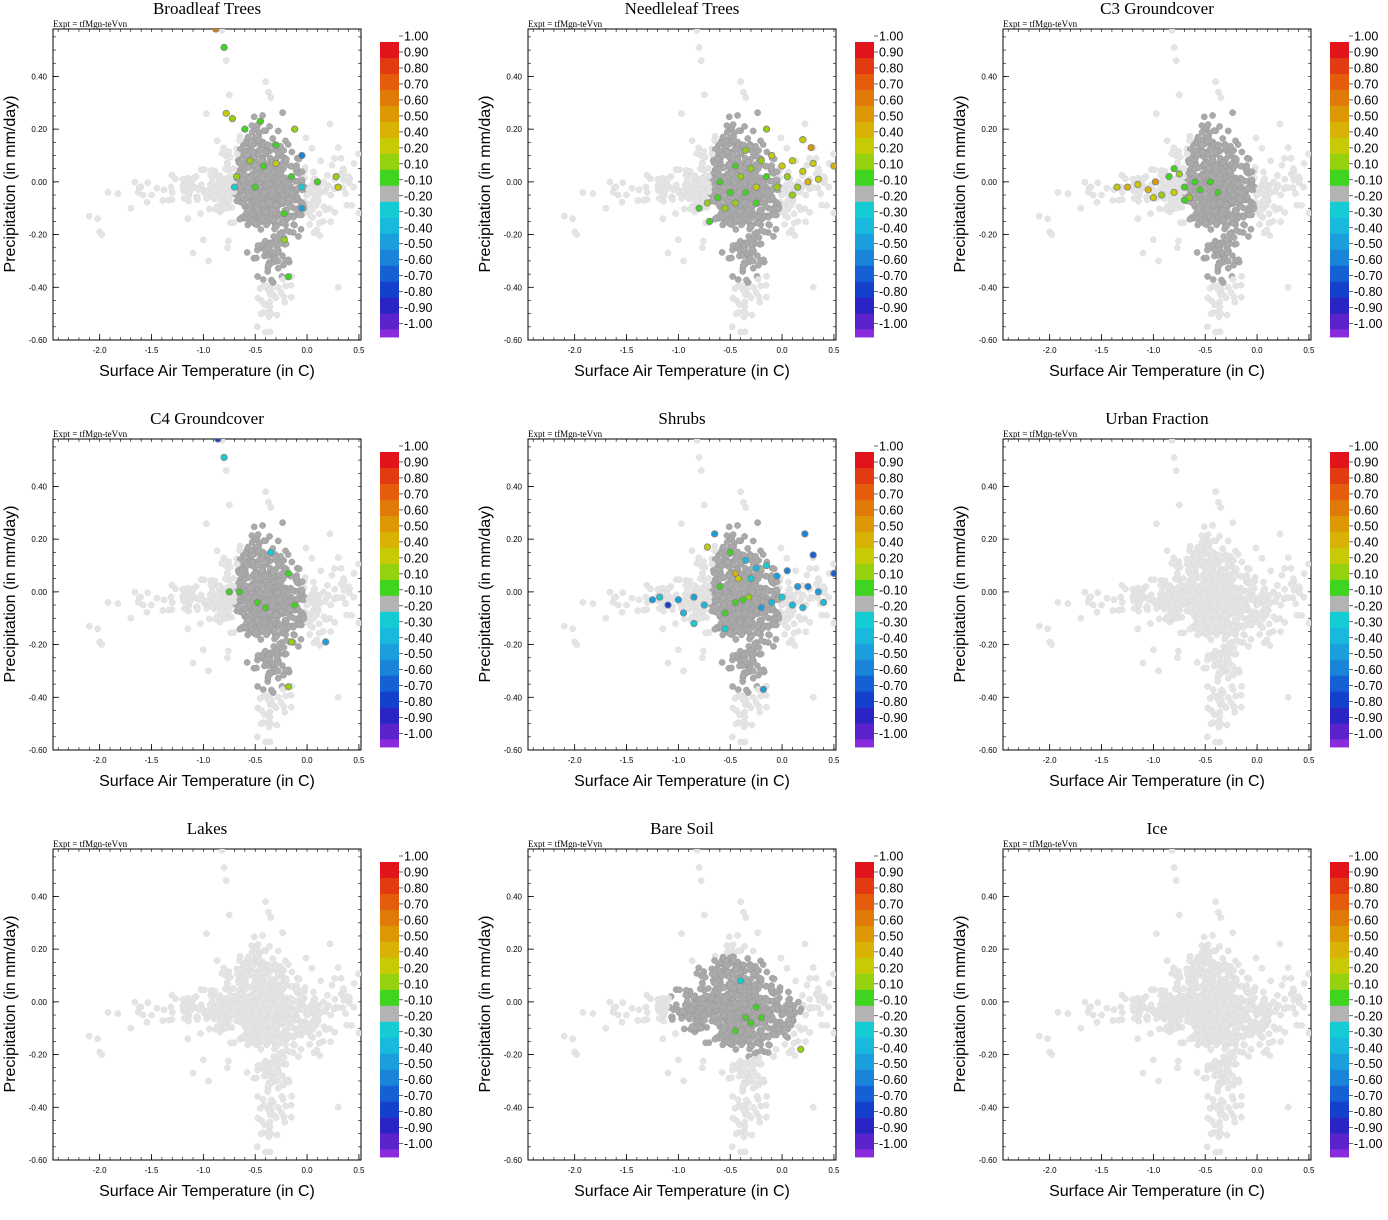 Image resolution: width=1388 pixels, height=1220 pixels. Describe the element at coordinates (39, 76) in the screenshot. I see `y-tick-label: 0.40` at that location.